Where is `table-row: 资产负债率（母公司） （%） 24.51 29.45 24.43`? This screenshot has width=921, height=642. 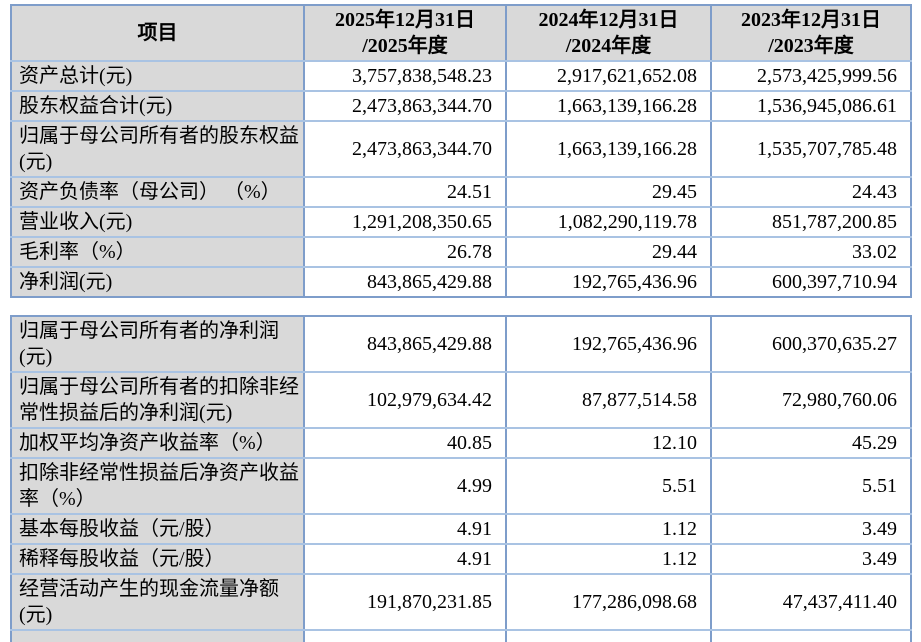 table-row: 资产负债率（母公司） （%） 24.51 29.45 24.43 is located at coordinates (461, 192).